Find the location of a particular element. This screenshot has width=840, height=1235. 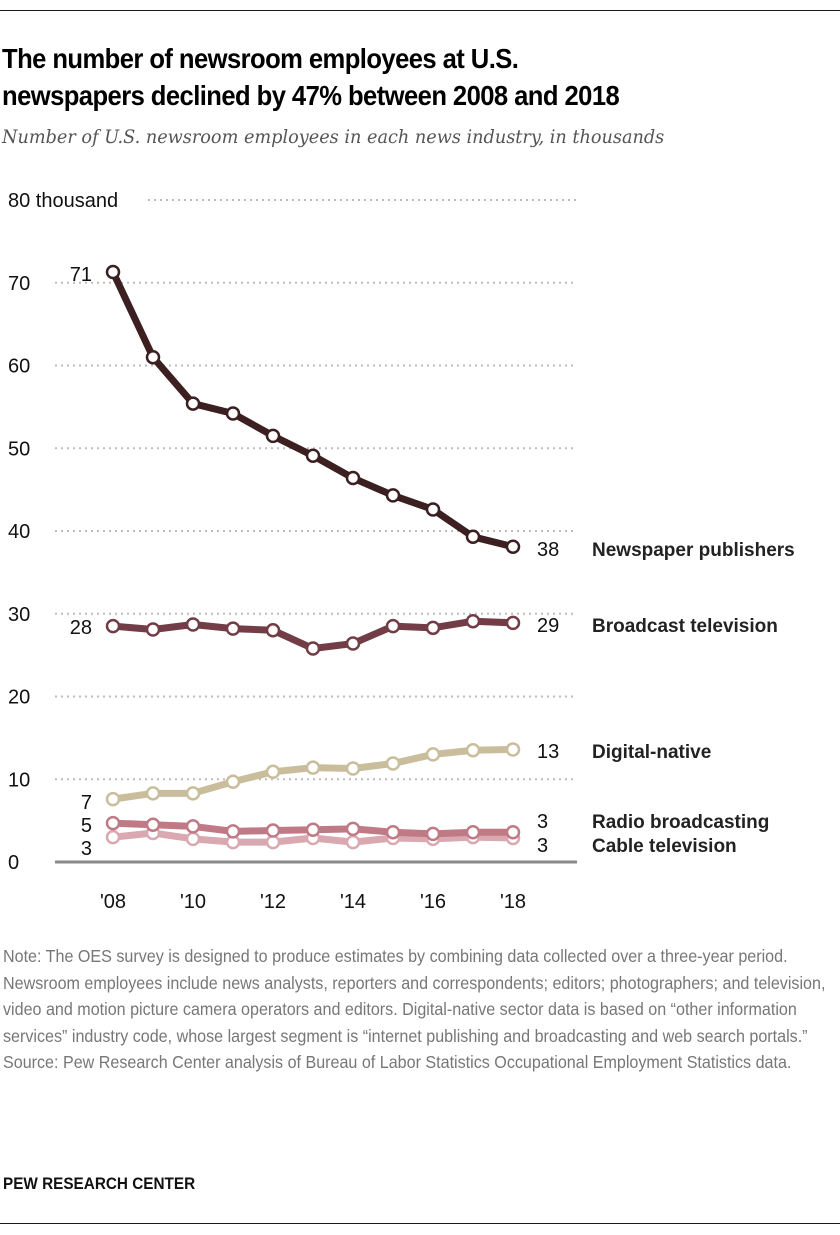

x-tick-label: '12 is located at coordinates (273, 902).